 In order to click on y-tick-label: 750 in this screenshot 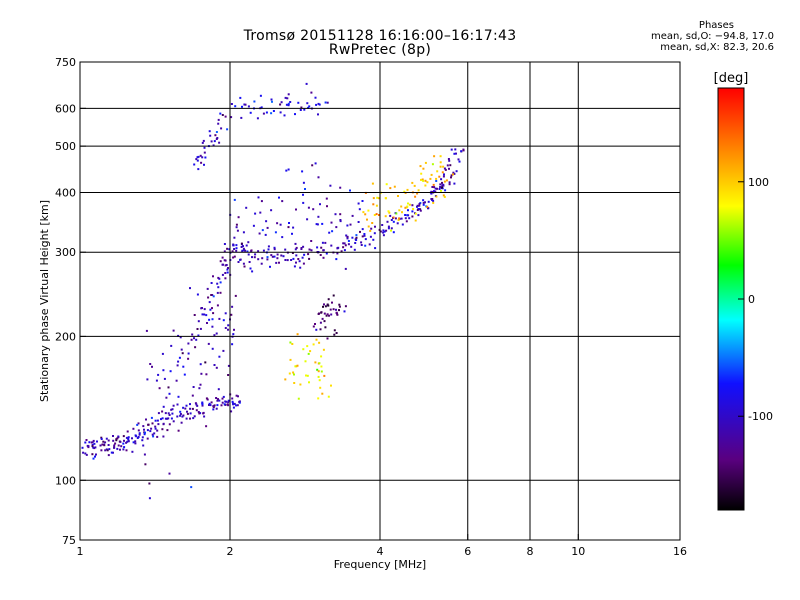, I will do `click(65, 62)`.